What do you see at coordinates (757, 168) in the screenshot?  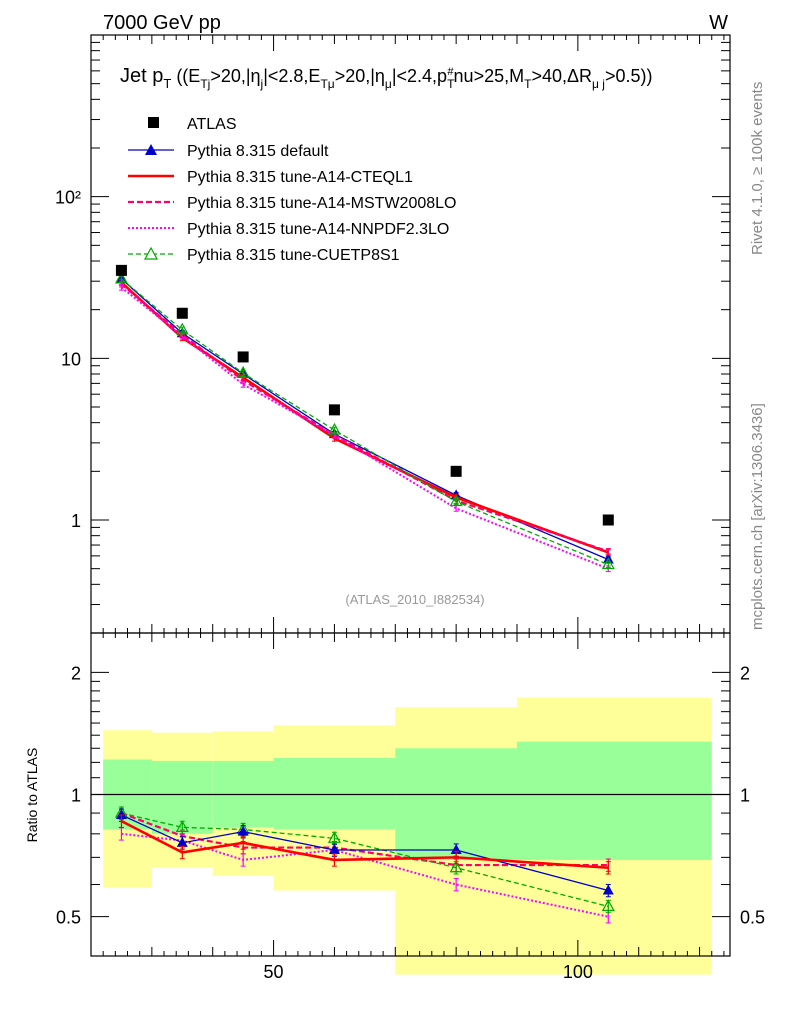 I see `rivet-label: Rivet 4.1.0, ≥ 100k events` at bounding box center [757, 168].